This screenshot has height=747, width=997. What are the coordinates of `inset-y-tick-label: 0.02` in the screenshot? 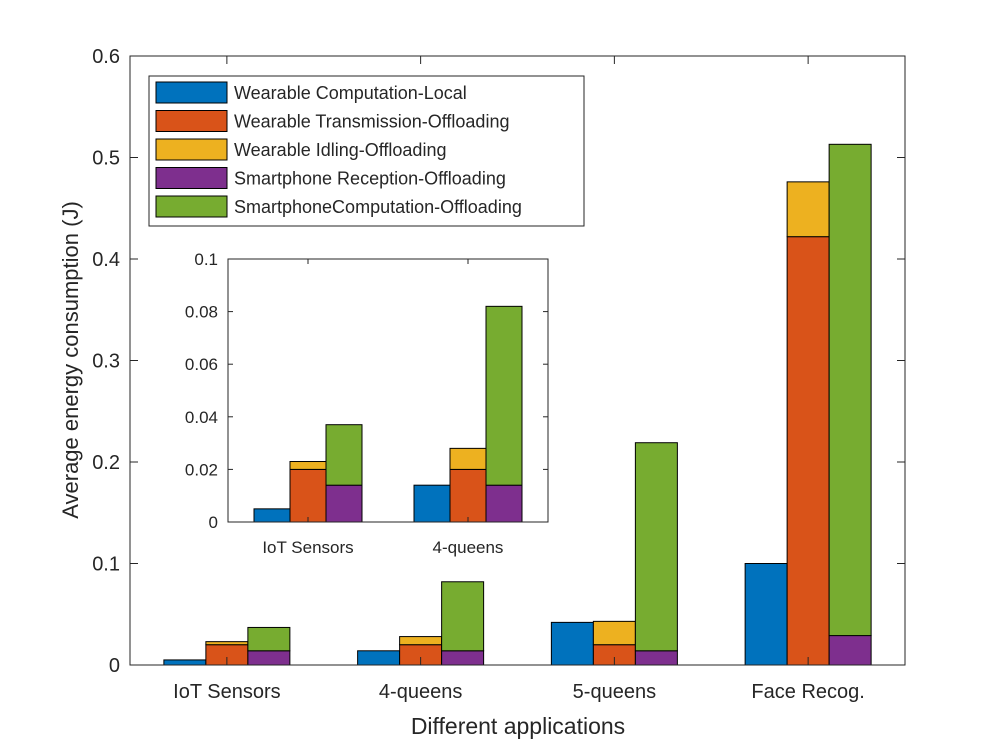 It's located at (201, 469).